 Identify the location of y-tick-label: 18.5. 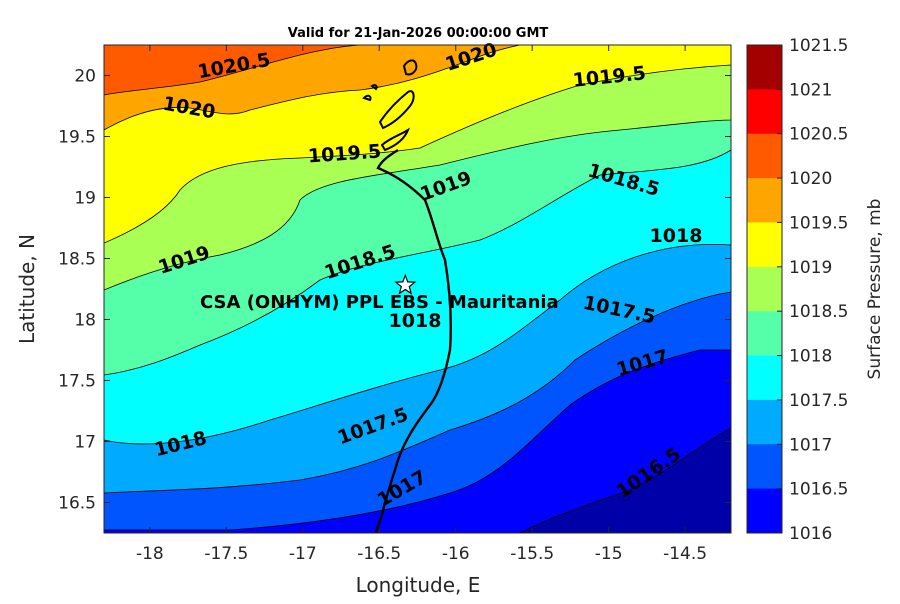
(77, 260).